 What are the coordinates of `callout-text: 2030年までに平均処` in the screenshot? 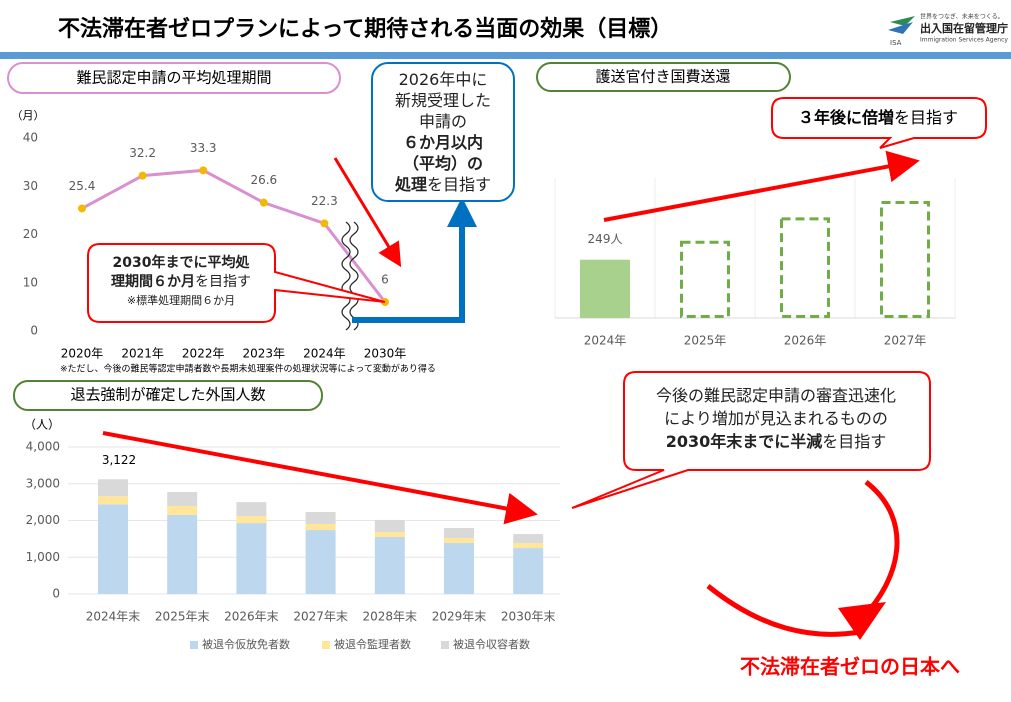 It's located at (182, 262).